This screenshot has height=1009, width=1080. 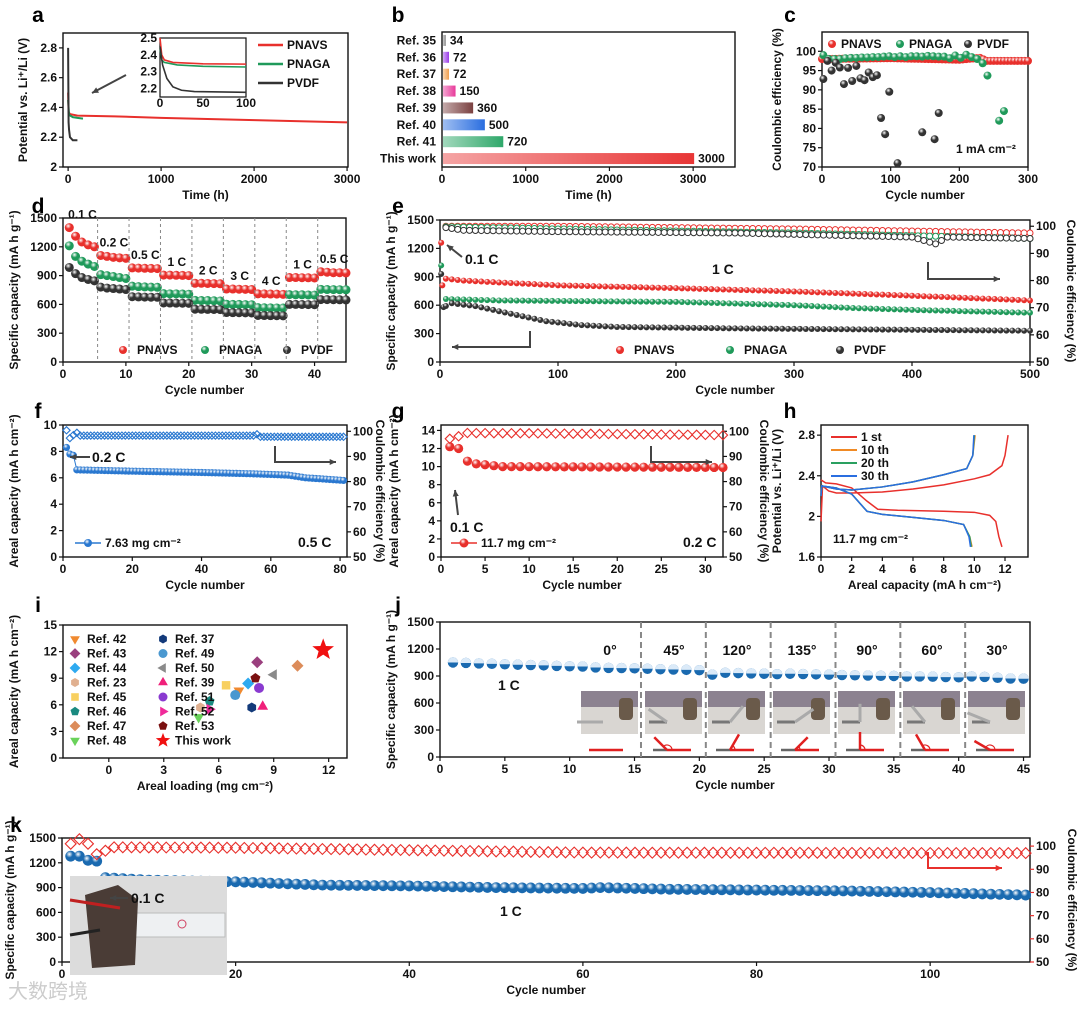 I want to click on x-tick-label: 45, so click(x=1024, y=769).